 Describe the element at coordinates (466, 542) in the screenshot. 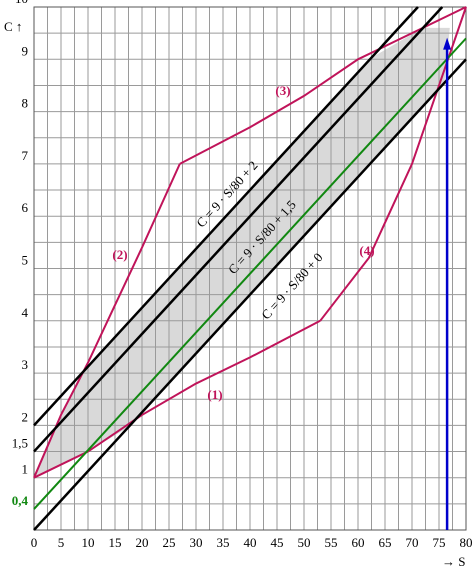

I see `x-tick-label: 80` at that location.